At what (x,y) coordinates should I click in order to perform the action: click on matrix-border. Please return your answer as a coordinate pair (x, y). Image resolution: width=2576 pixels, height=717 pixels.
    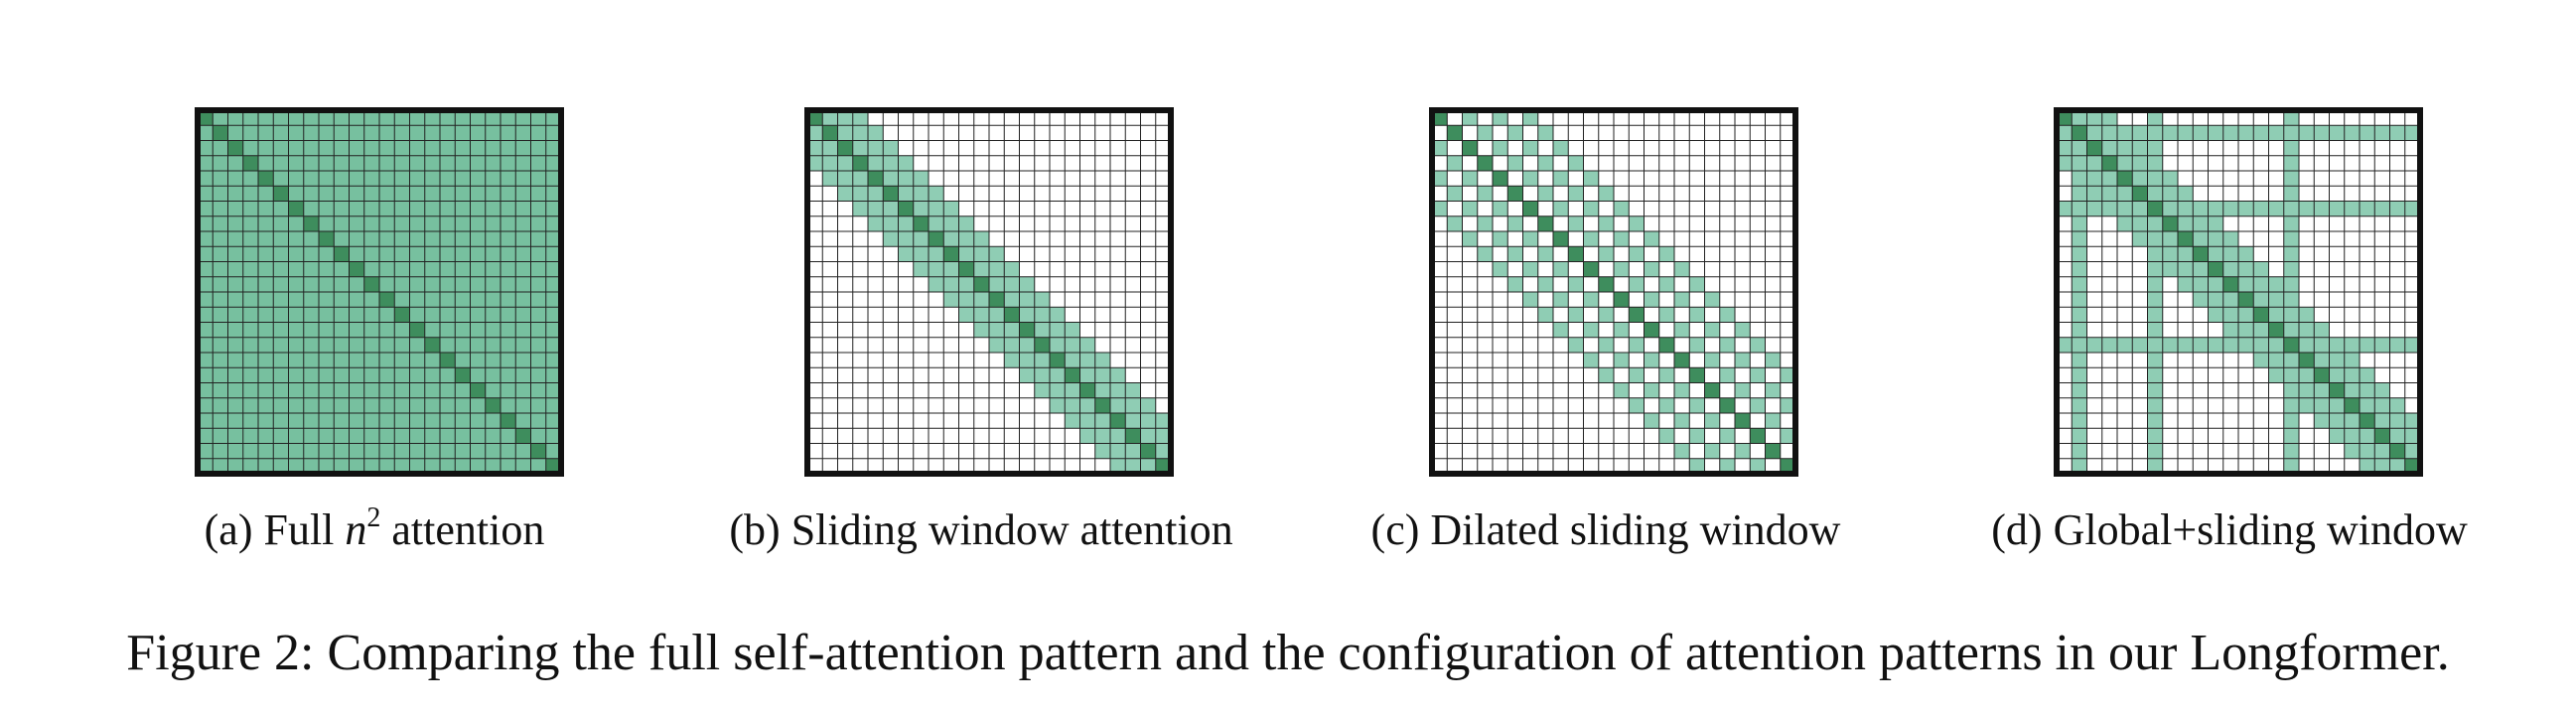
    Looking at the image, I should click on (1613, 292).